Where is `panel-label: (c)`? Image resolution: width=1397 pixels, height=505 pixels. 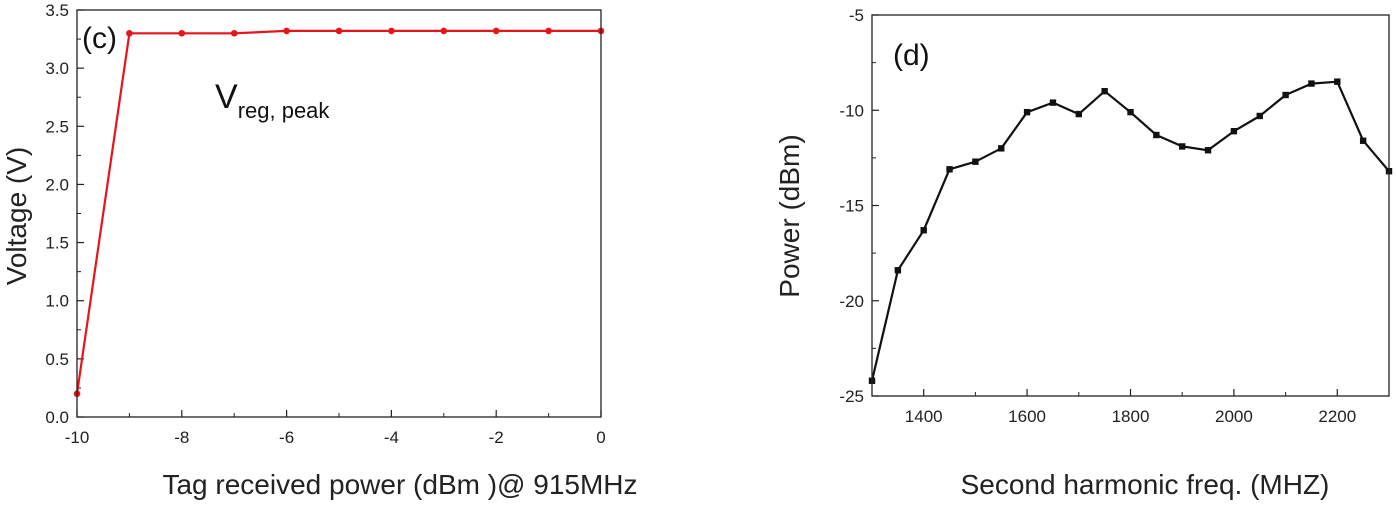
panel-label: (c) is located at coordinates (99, 38).